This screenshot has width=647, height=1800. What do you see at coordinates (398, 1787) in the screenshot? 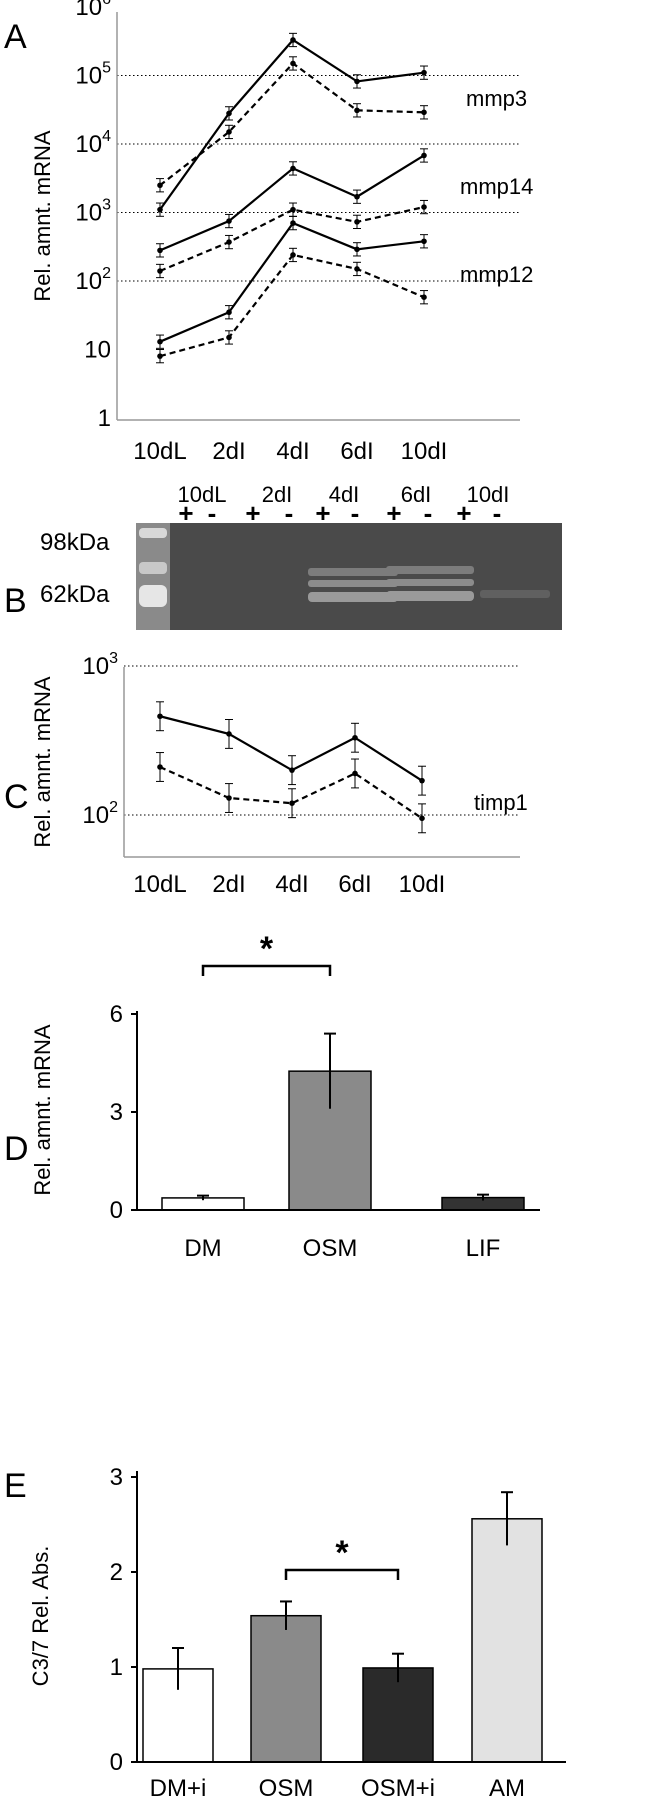
I see `x-tick-label: OSM+i` at bounding box center [398, 1787].